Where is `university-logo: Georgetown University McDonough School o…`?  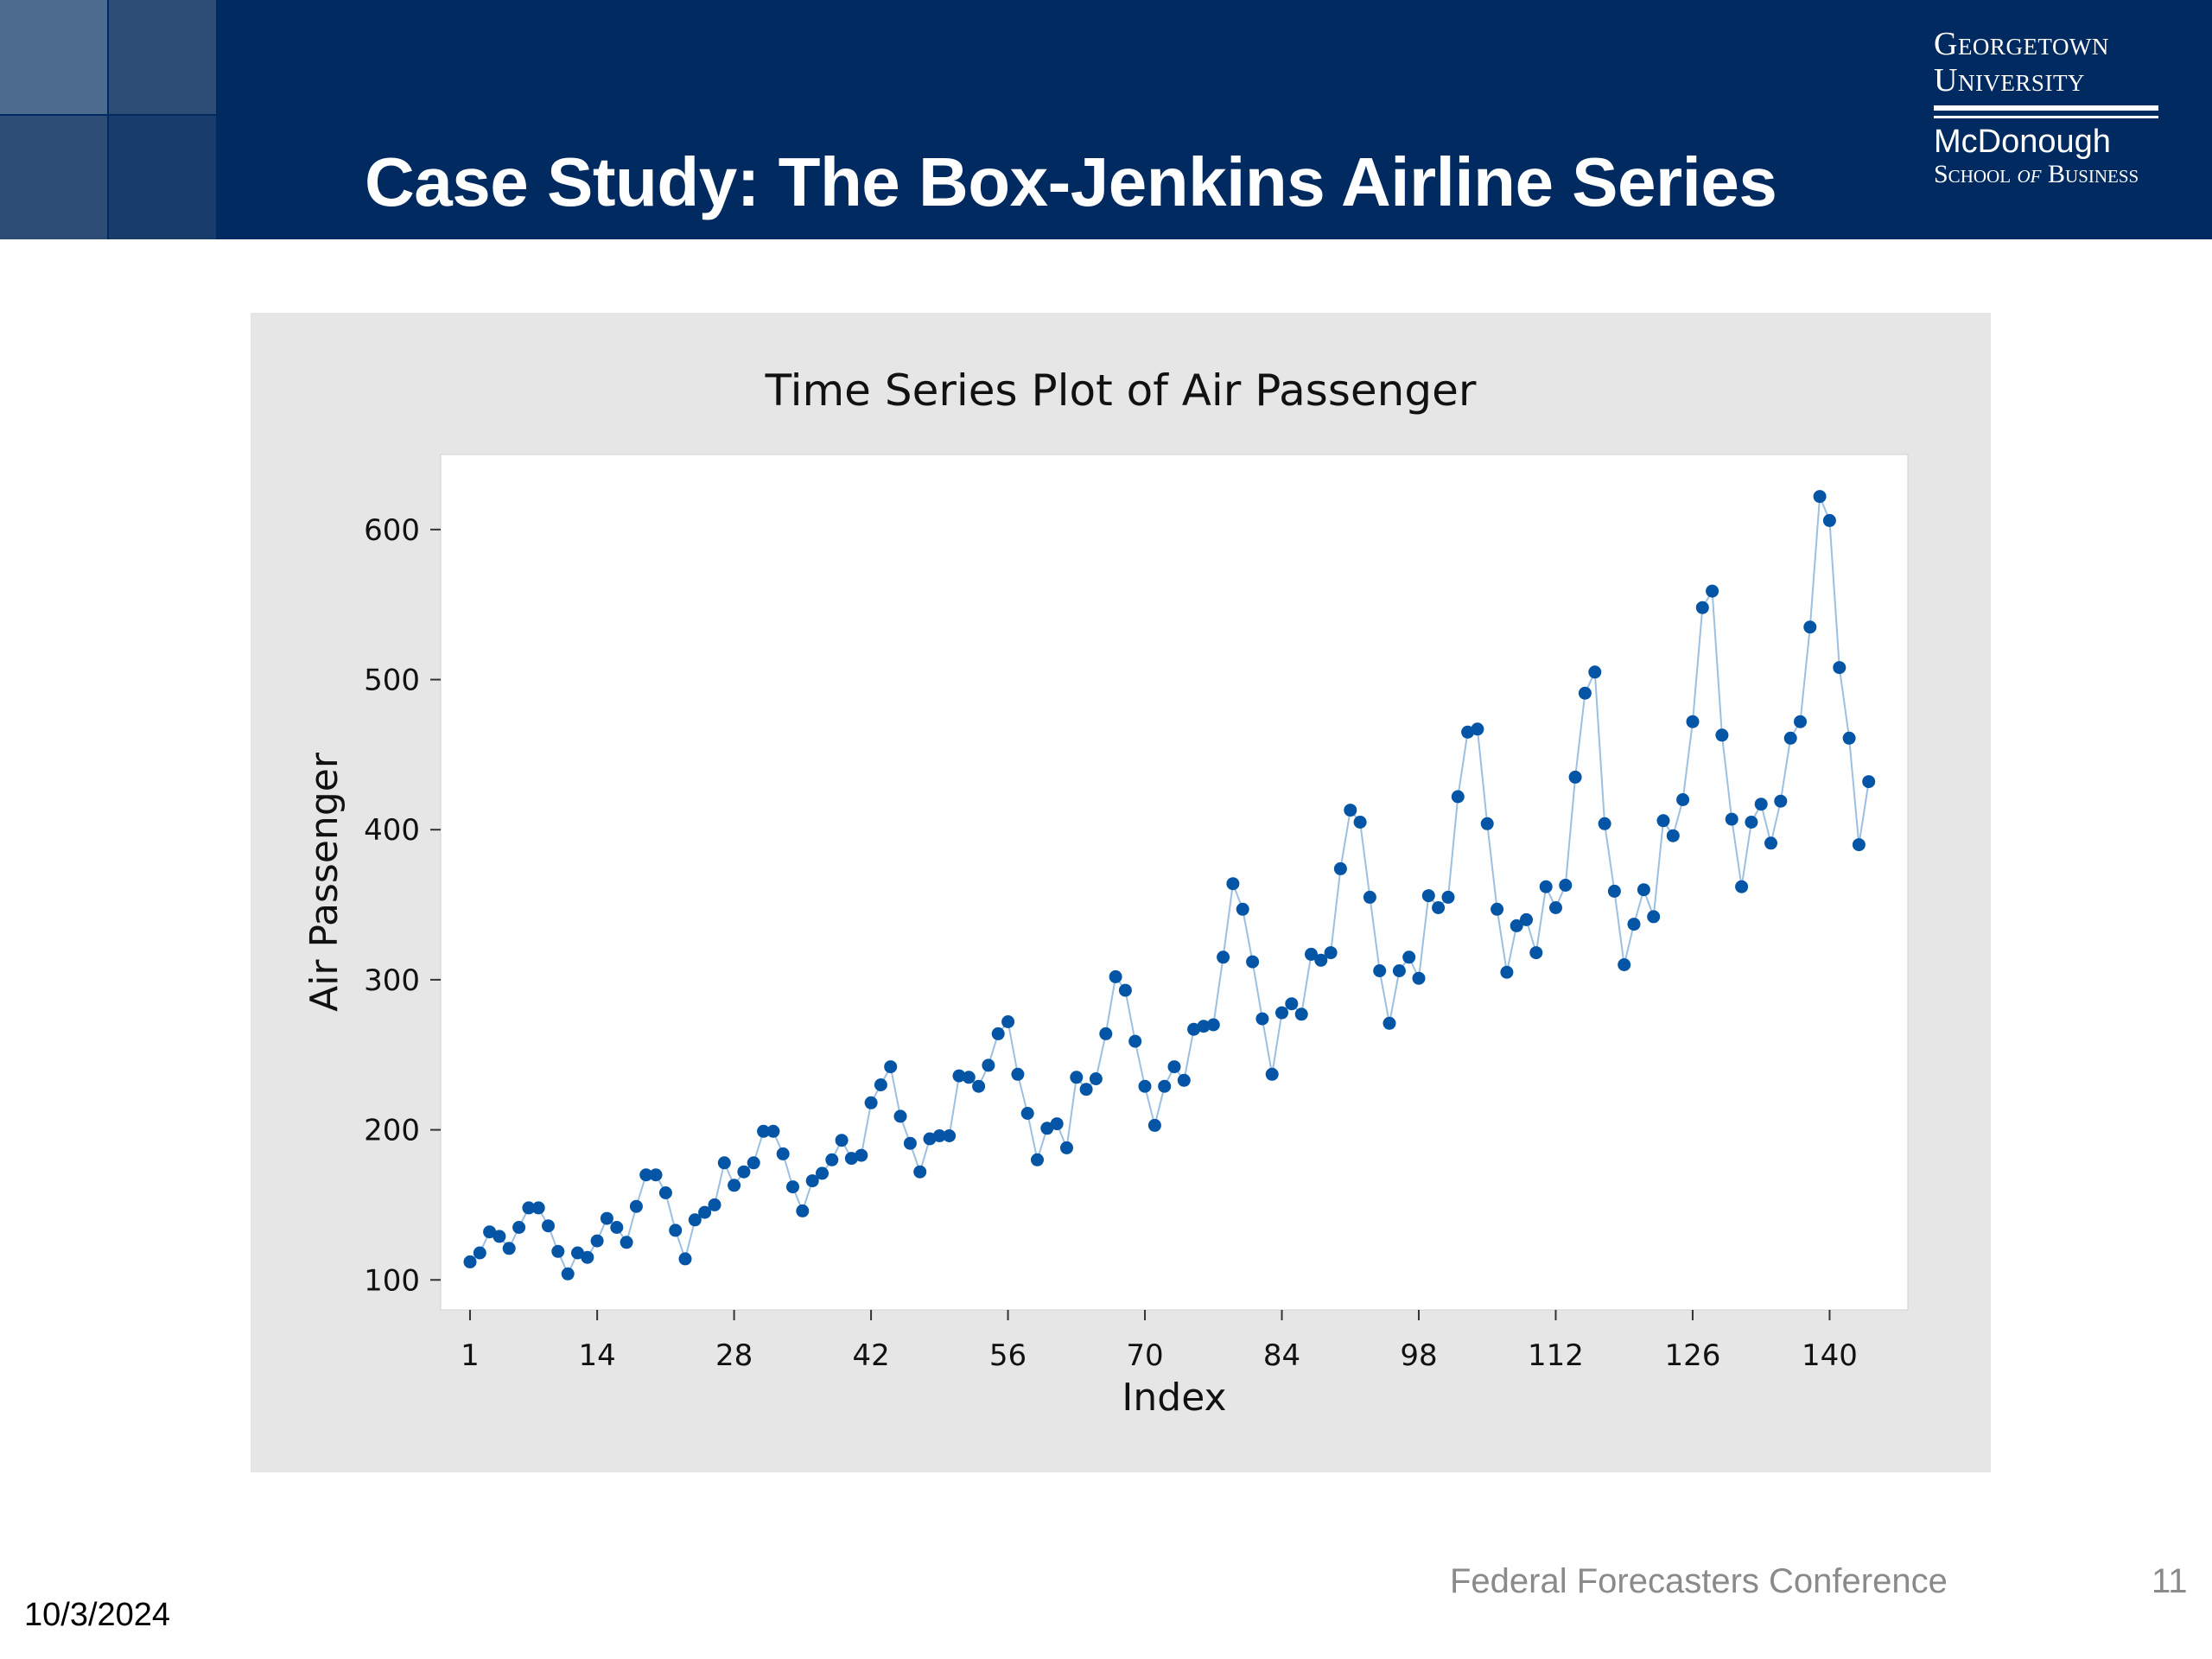 university-logo: Georgetown University McDonough School o… is located at coordinates (2046, 107).